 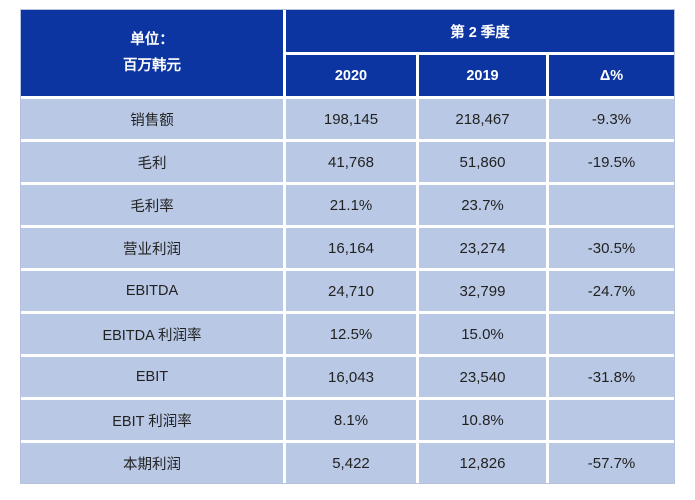 I want to click on operating-profit-delta: -30.5%, so click(x=611, y=248).